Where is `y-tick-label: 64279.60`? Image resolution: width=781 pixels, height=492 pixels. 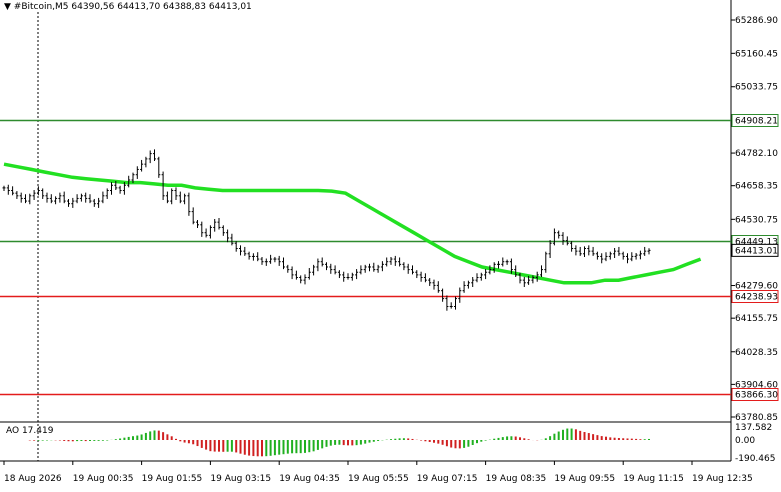
y-tick-label: 64279.60 is located at coordinates (756, 287).